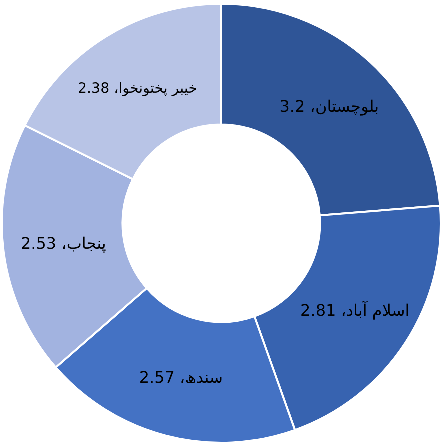 The height and width of the screenshot is (447, 443). I want to click on slice-label: بلوچستان، 3.2, so click(330, 106).